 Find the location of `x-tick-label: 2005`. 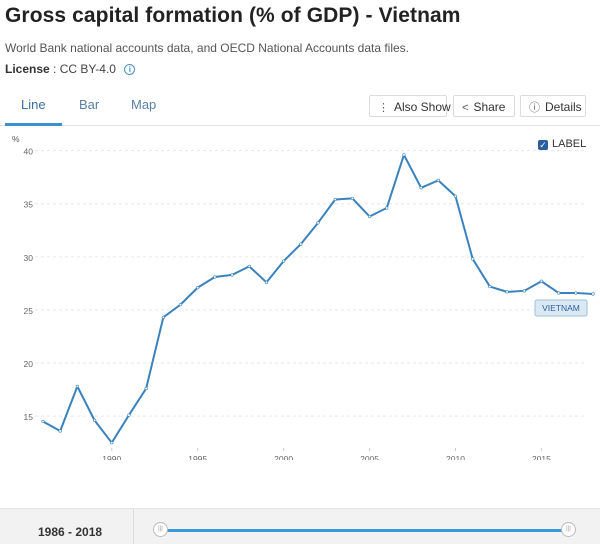

x-tick-label: 2005 is located at coordinates (369, 457).